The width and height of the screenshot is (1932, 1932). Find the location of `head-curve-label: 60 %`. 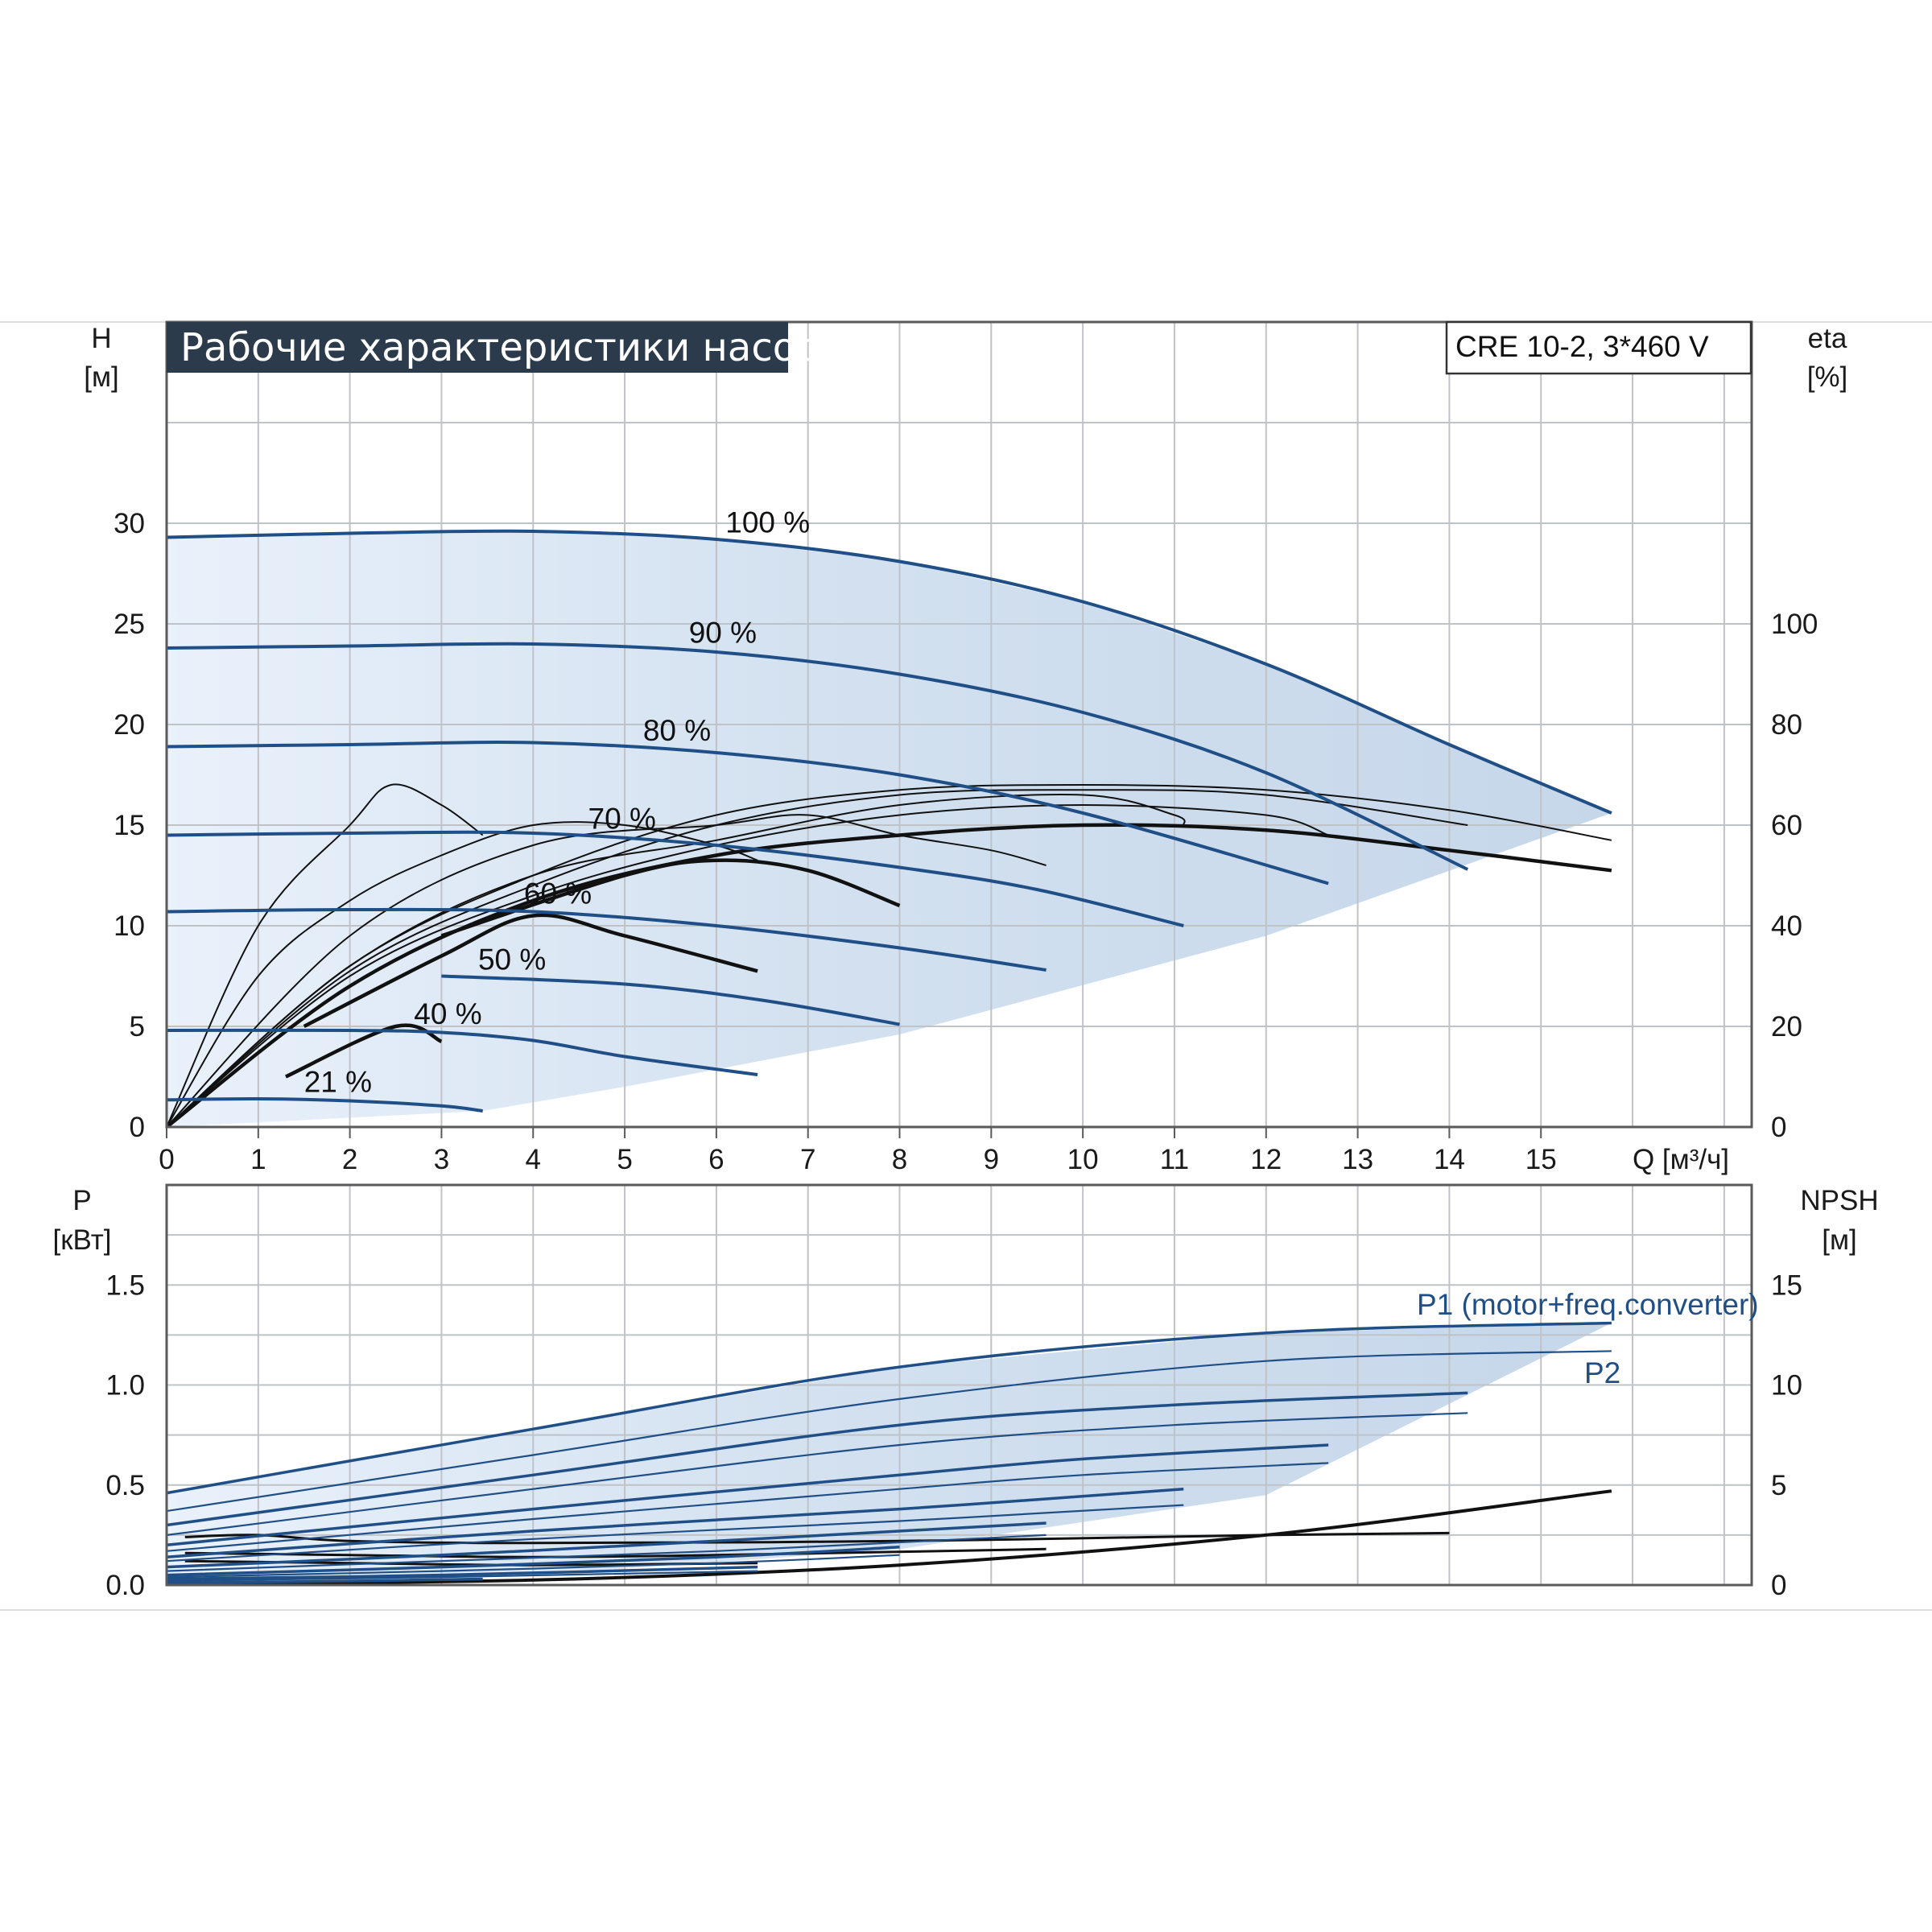

head-curve-label: 60 % is located at coordinates (558, 893).